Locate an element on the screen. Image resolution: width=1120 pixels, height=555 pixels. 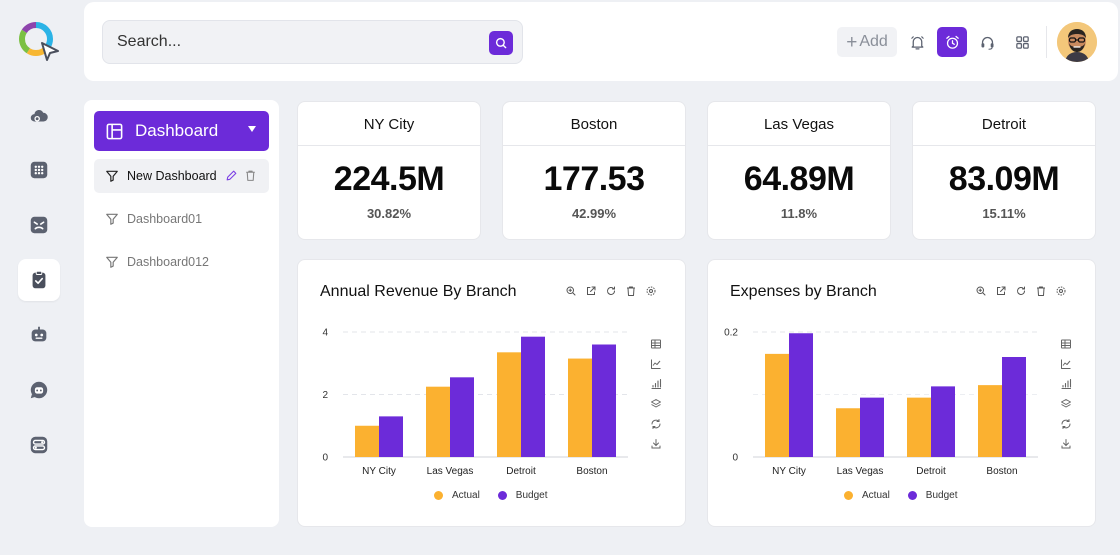
search-bar is located at coordinates (312, 42).